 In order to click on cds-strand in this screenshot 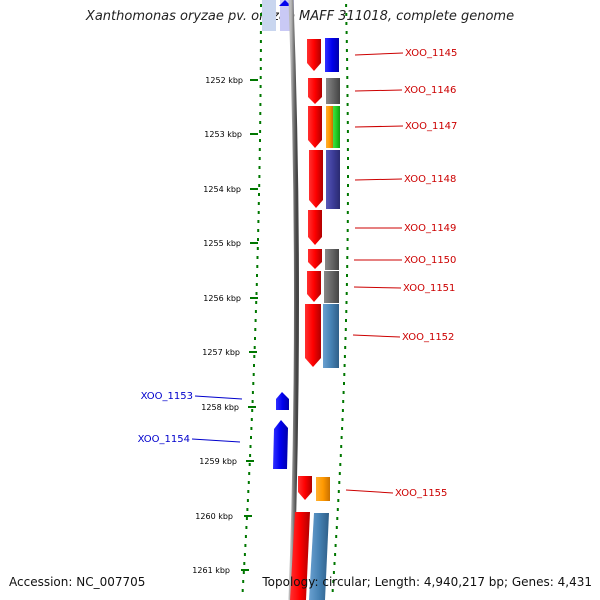, I will do `click(306, 319)`.